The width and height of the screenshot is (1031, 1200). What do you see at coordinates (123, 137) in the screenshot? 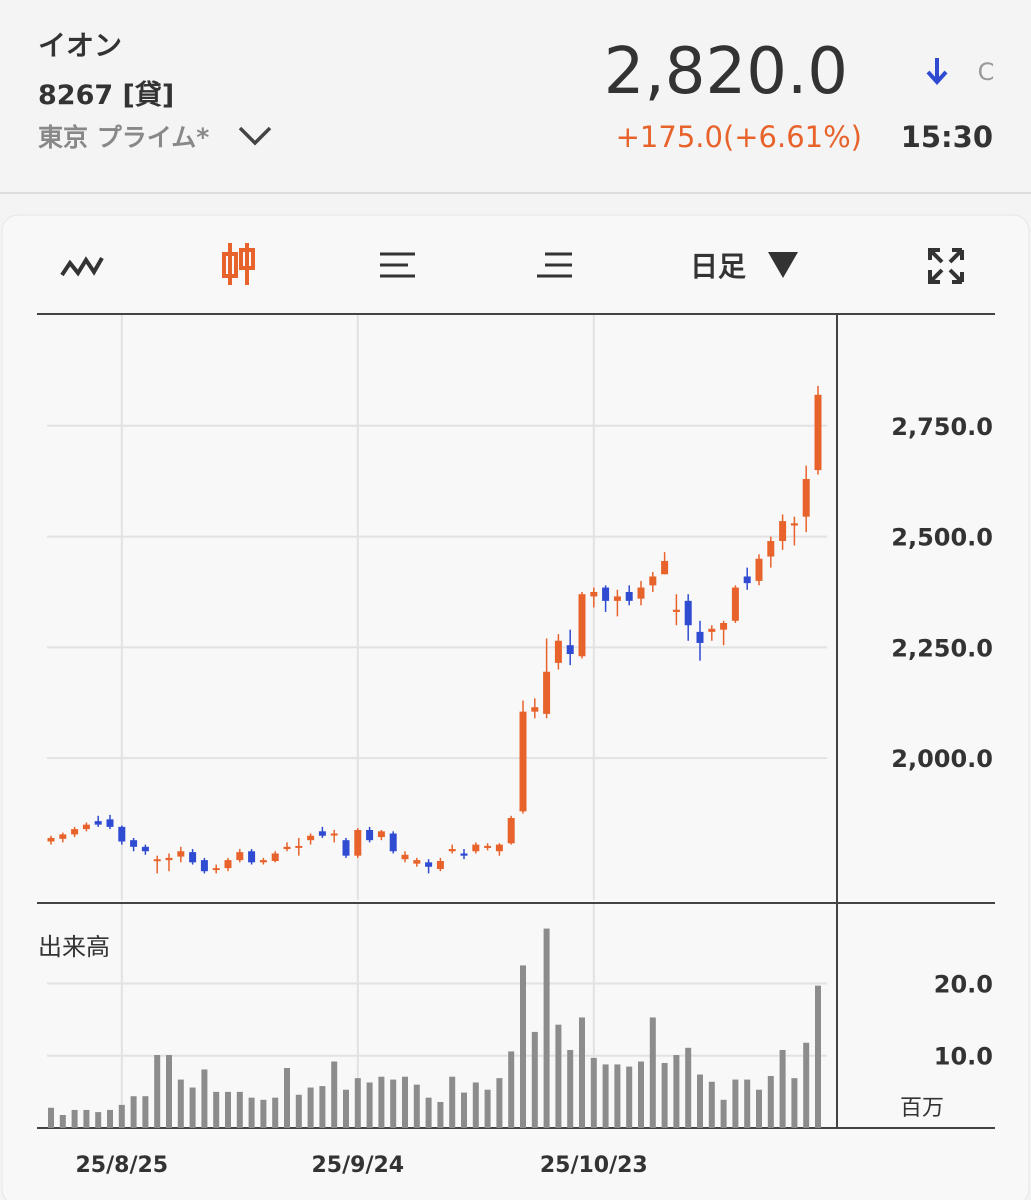
I see `market: 東京 プライム*` at bounding box center [123, 137].